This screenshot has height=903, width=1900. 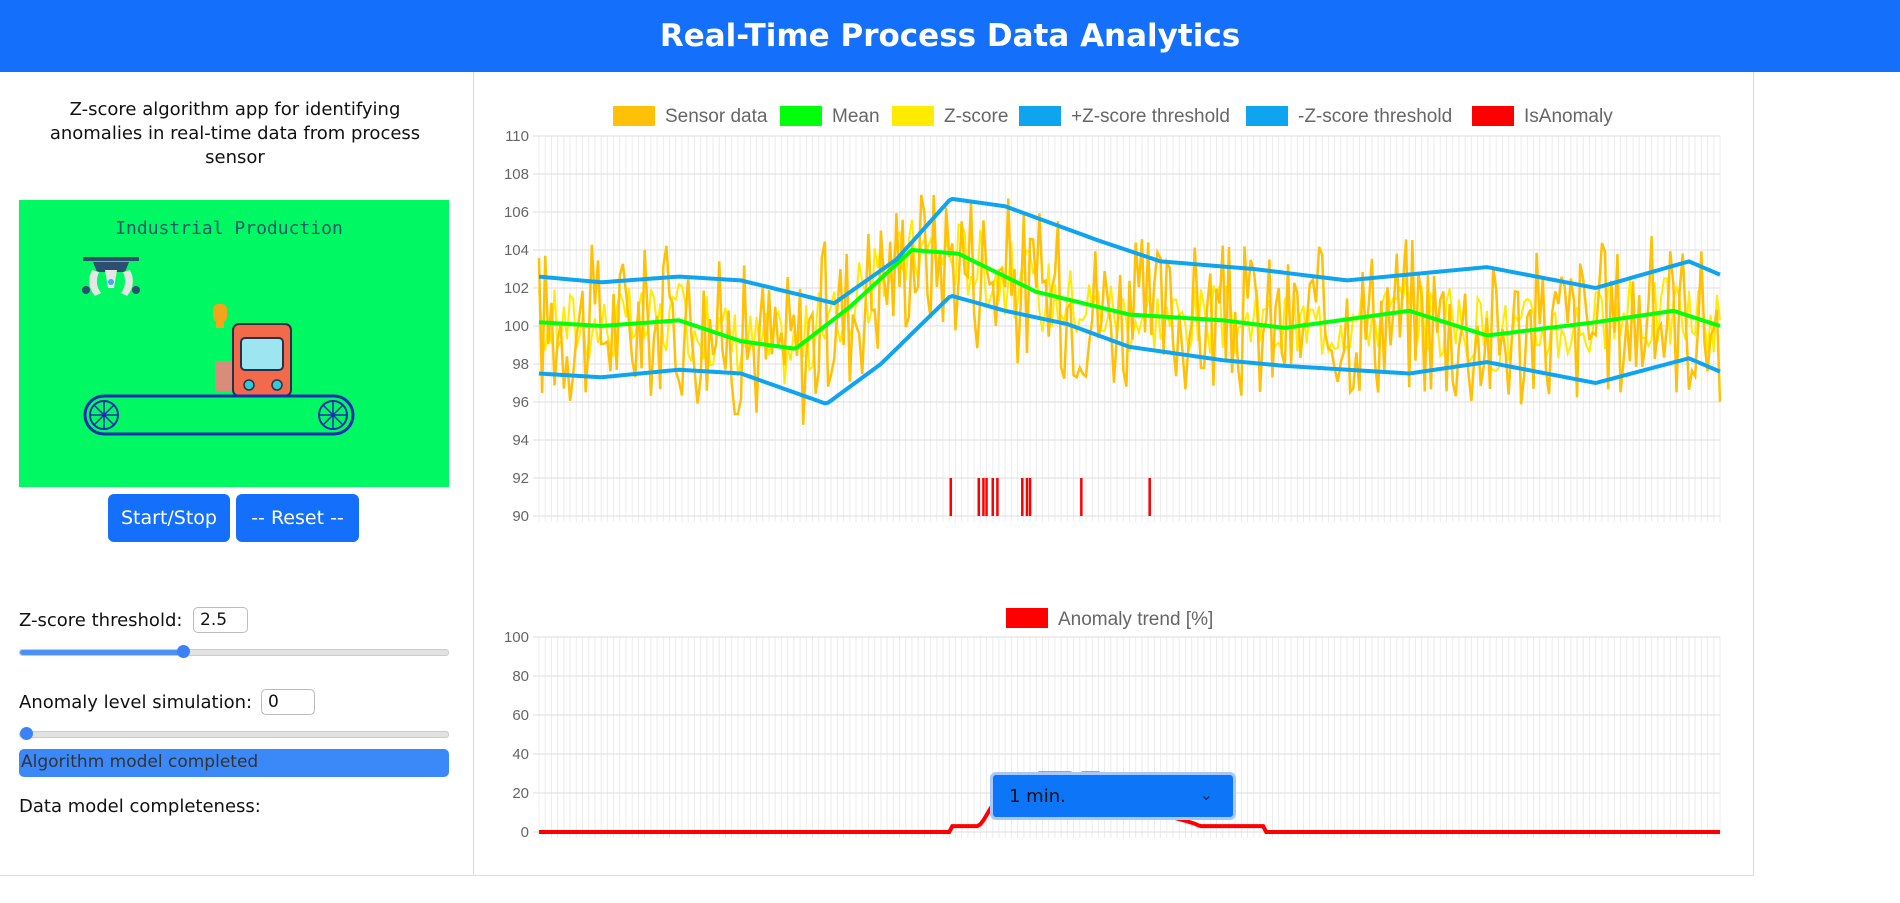 I want to click on y-tick-label: 104, so click(x=516, y=250).